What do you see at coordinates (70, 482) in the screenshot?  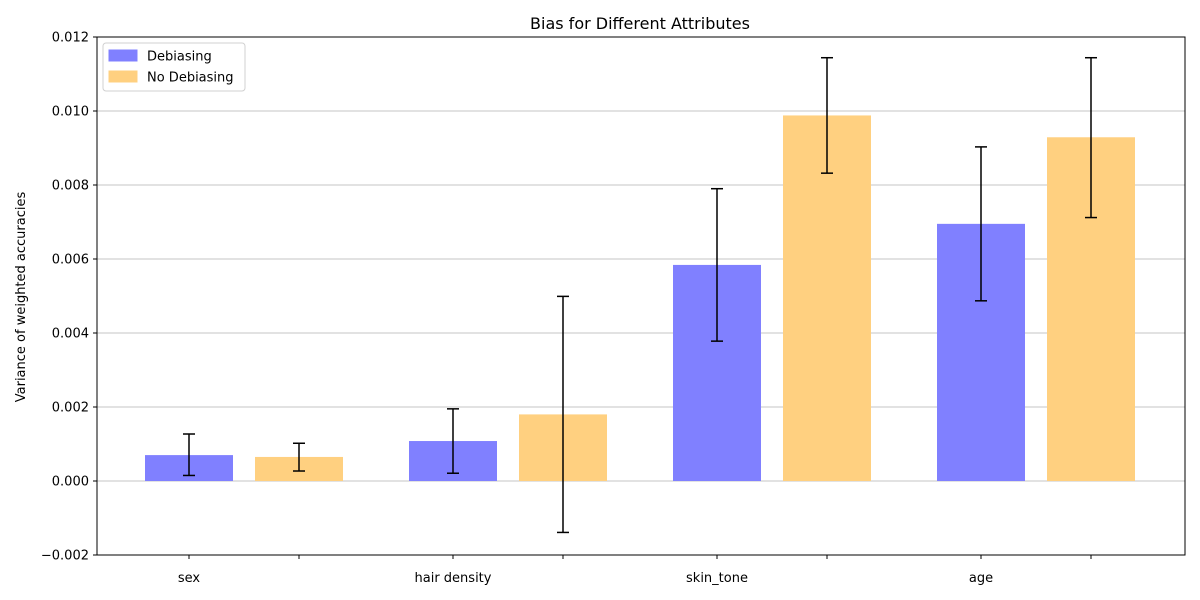 I see `y-tick-label: 0.000` at bounding box center [70, 482].